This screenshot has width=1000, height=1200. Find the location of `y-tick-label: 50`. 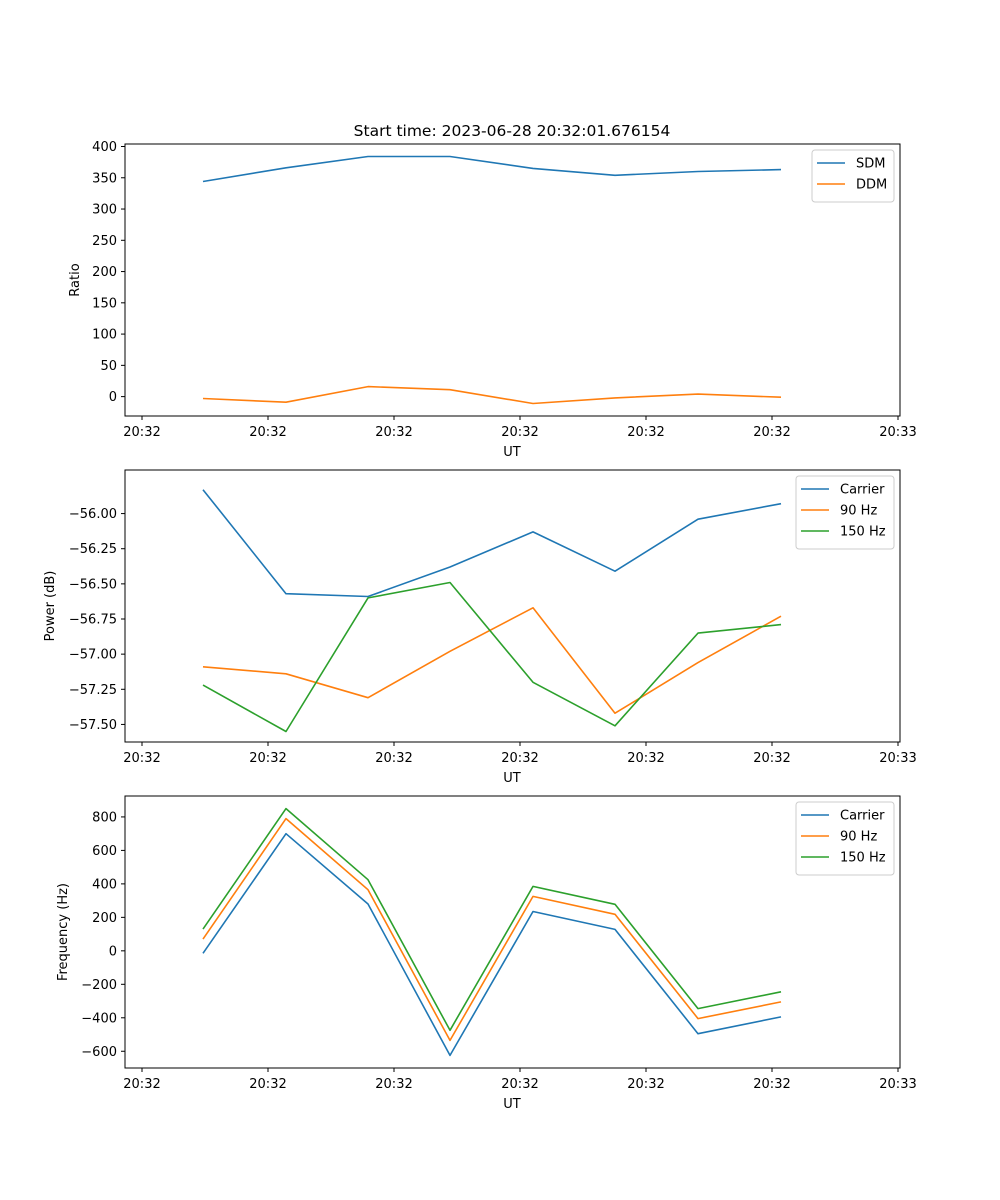

y-tick-label: 50 is located at coordinates (108, 366).